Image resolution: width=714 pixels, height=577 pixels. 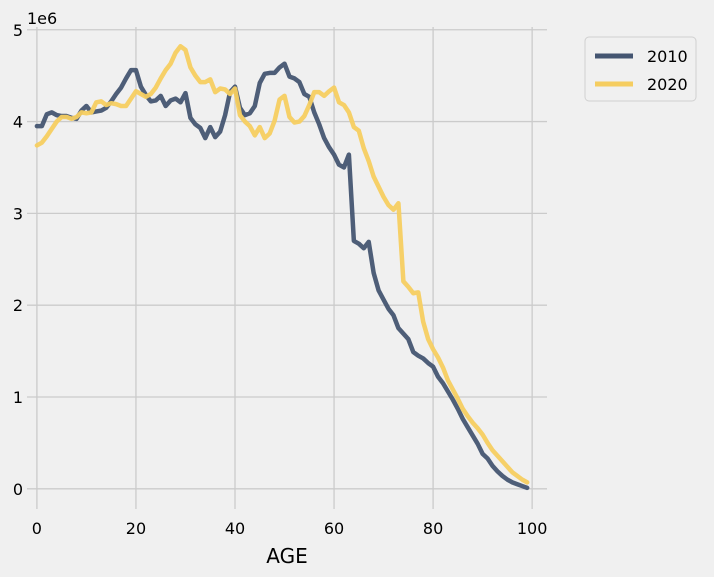 I want to click on x-tick-label: 20, so click(x=136, y=528).